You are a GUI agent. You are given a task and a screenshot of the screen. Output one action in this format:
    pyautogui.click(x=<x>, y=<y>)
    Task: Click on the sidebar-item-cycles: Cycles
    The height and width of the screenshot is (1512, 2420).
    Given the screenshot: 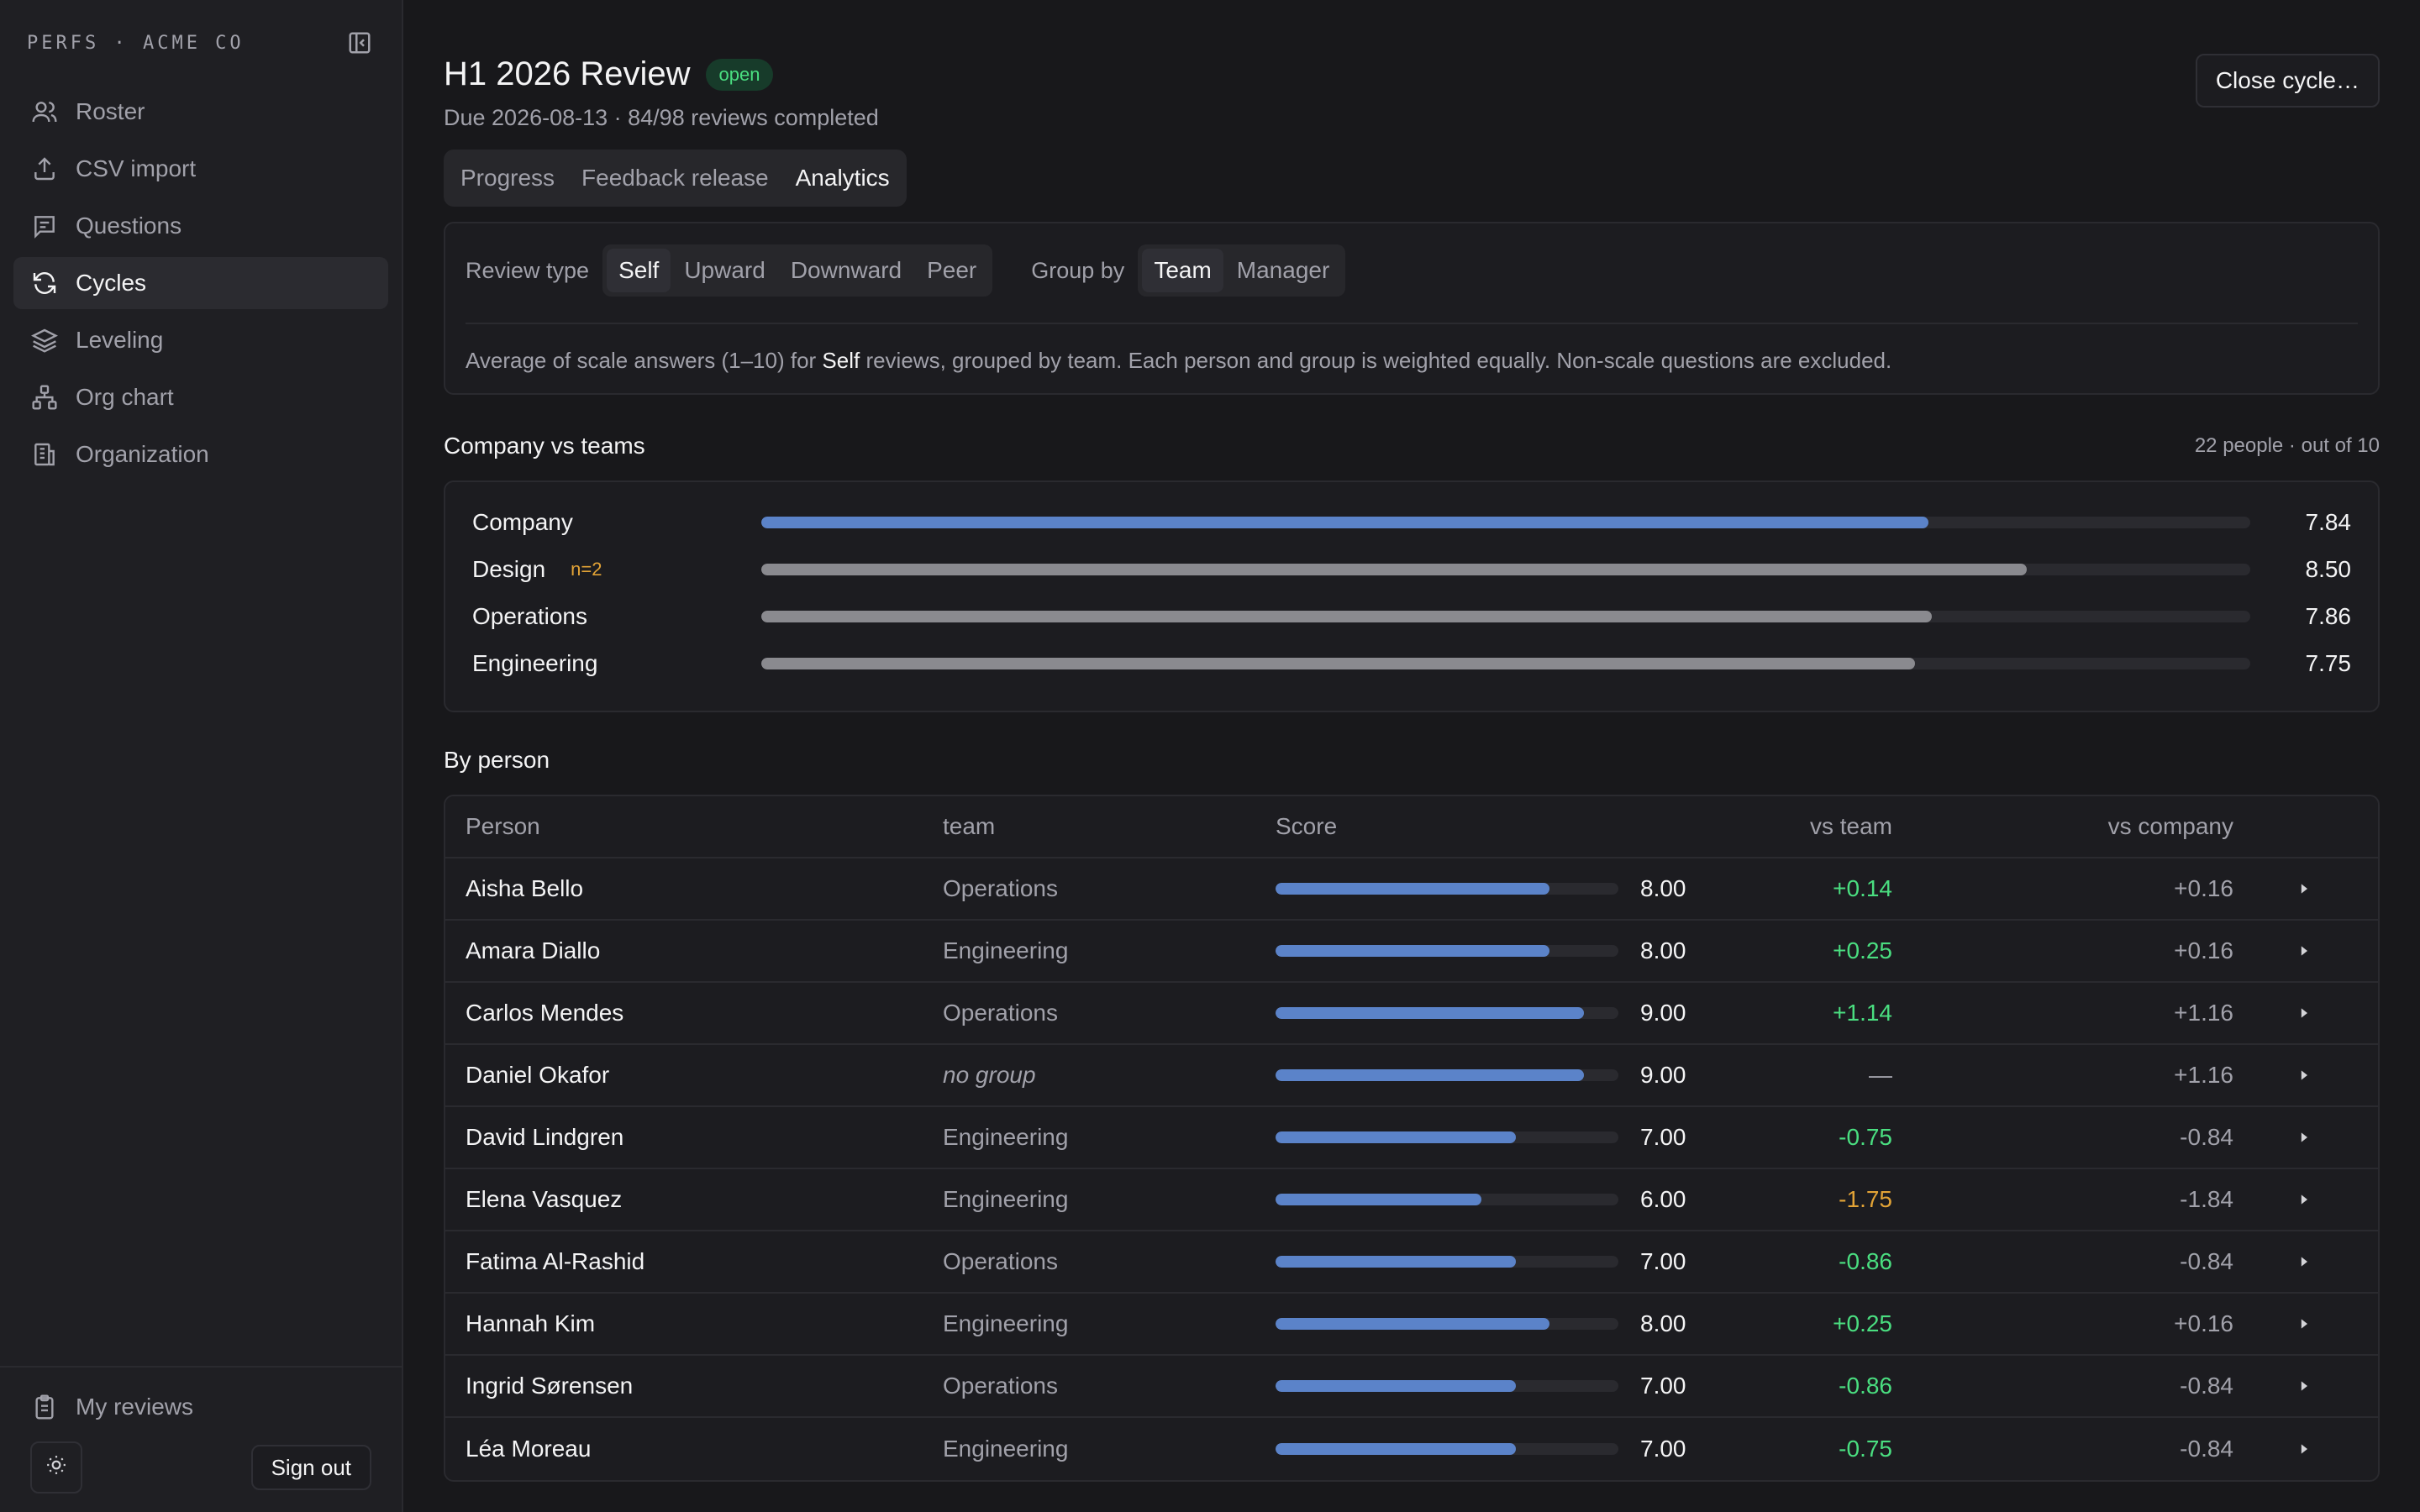 What is the action you would take?
    pyautogui.click(x=200, y=283)
    